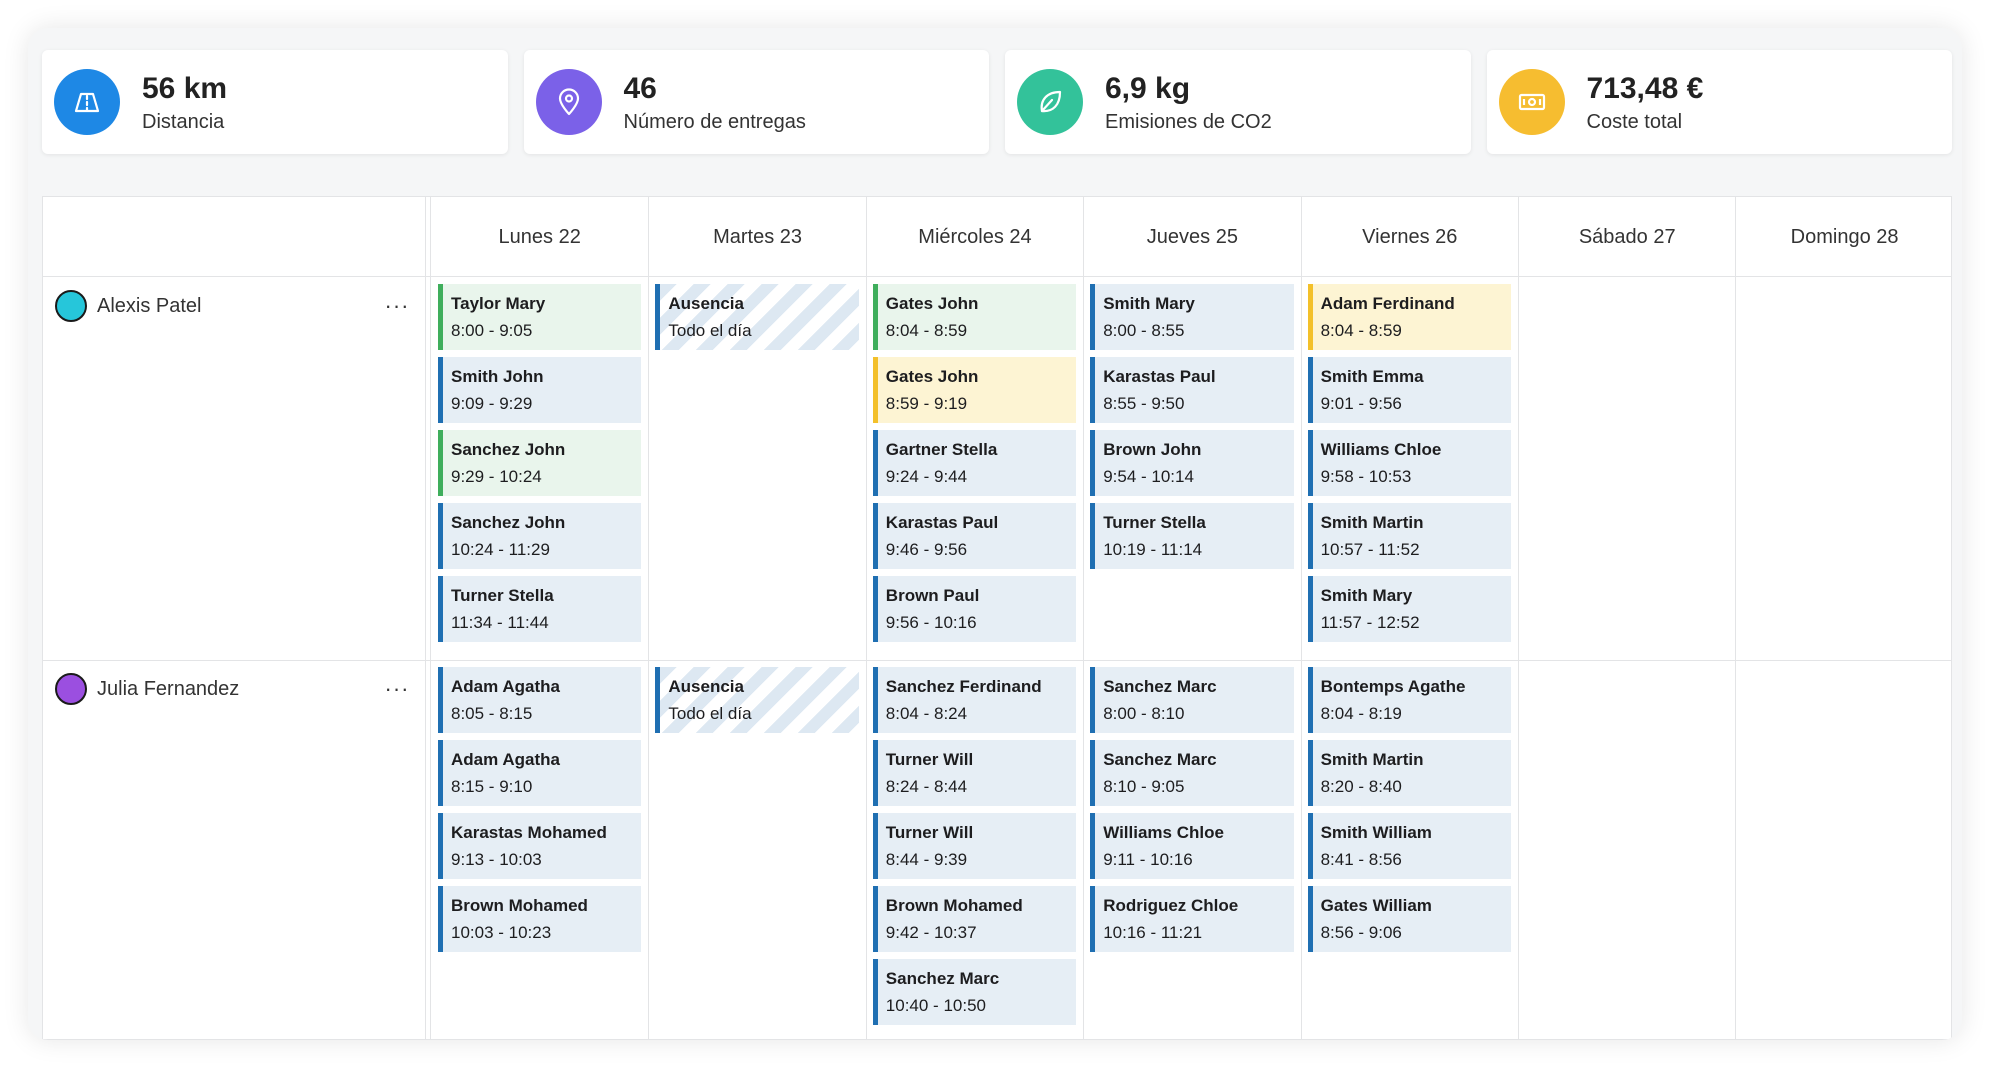 This screenshot has height=1067, width=1990. I want to click on delivery-event: Smith Mary 8:00 - 8:55, so click(1192, 317).